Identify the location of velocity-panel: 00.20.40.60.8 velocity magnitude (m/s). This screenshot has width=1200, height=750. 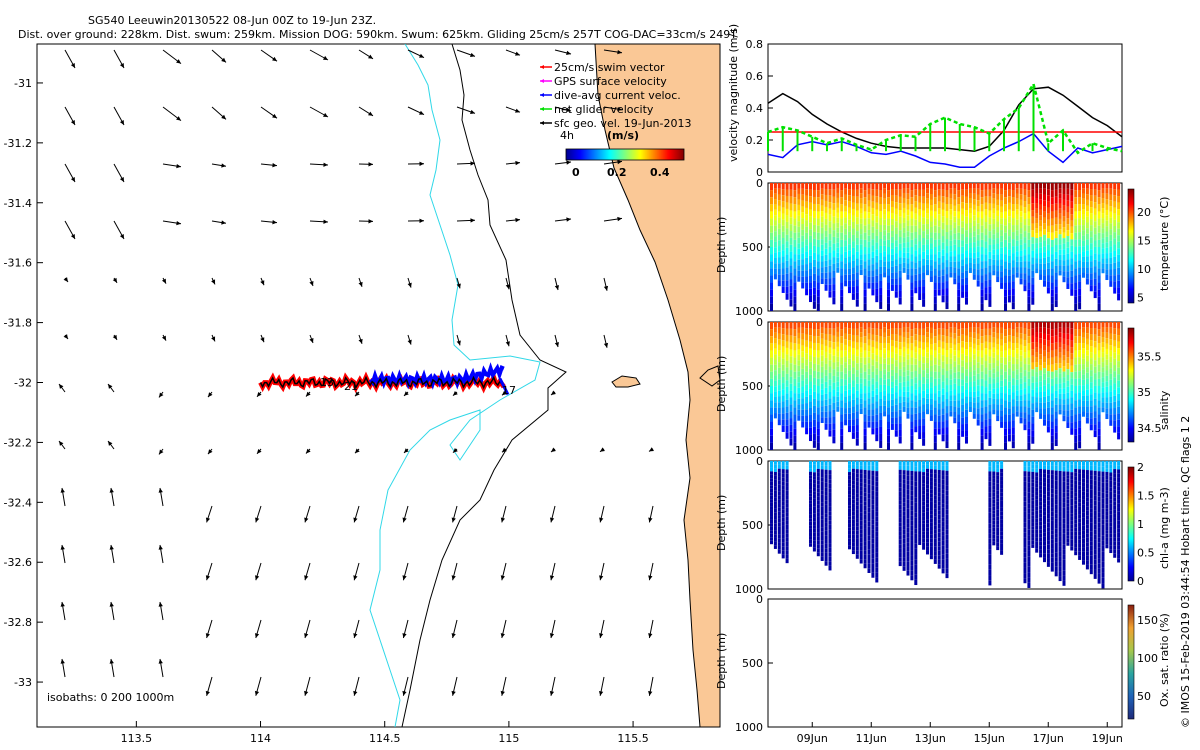
(925, 101).